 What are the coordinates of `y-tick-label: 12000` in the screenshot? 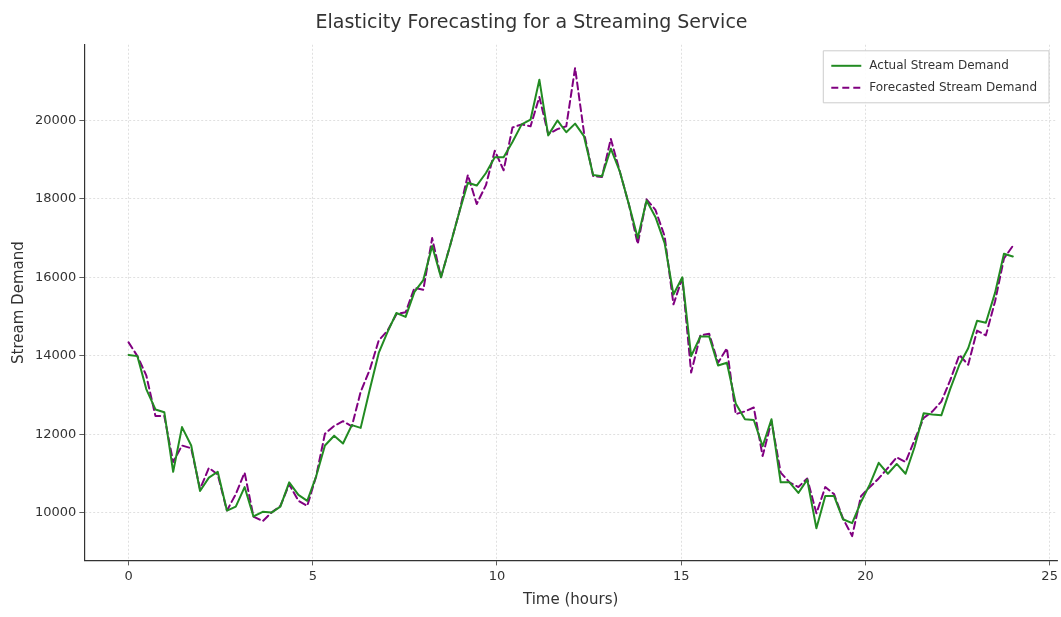 It's located at (56, 433).